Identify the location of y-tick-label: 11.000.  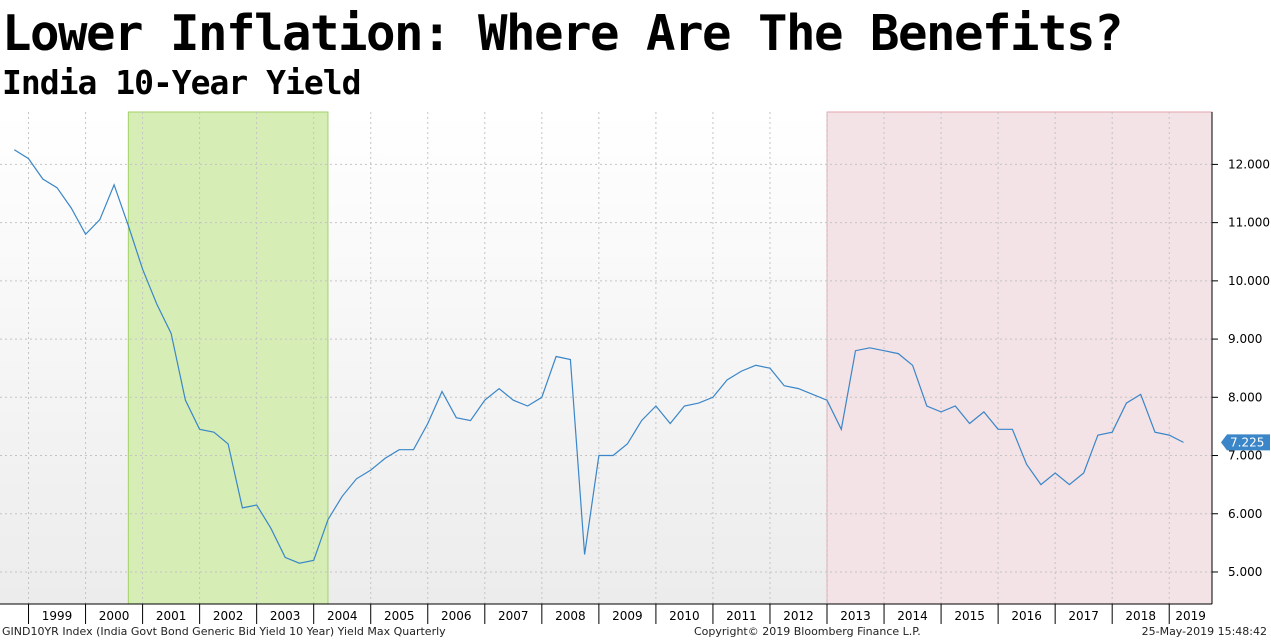
(1249, 223).